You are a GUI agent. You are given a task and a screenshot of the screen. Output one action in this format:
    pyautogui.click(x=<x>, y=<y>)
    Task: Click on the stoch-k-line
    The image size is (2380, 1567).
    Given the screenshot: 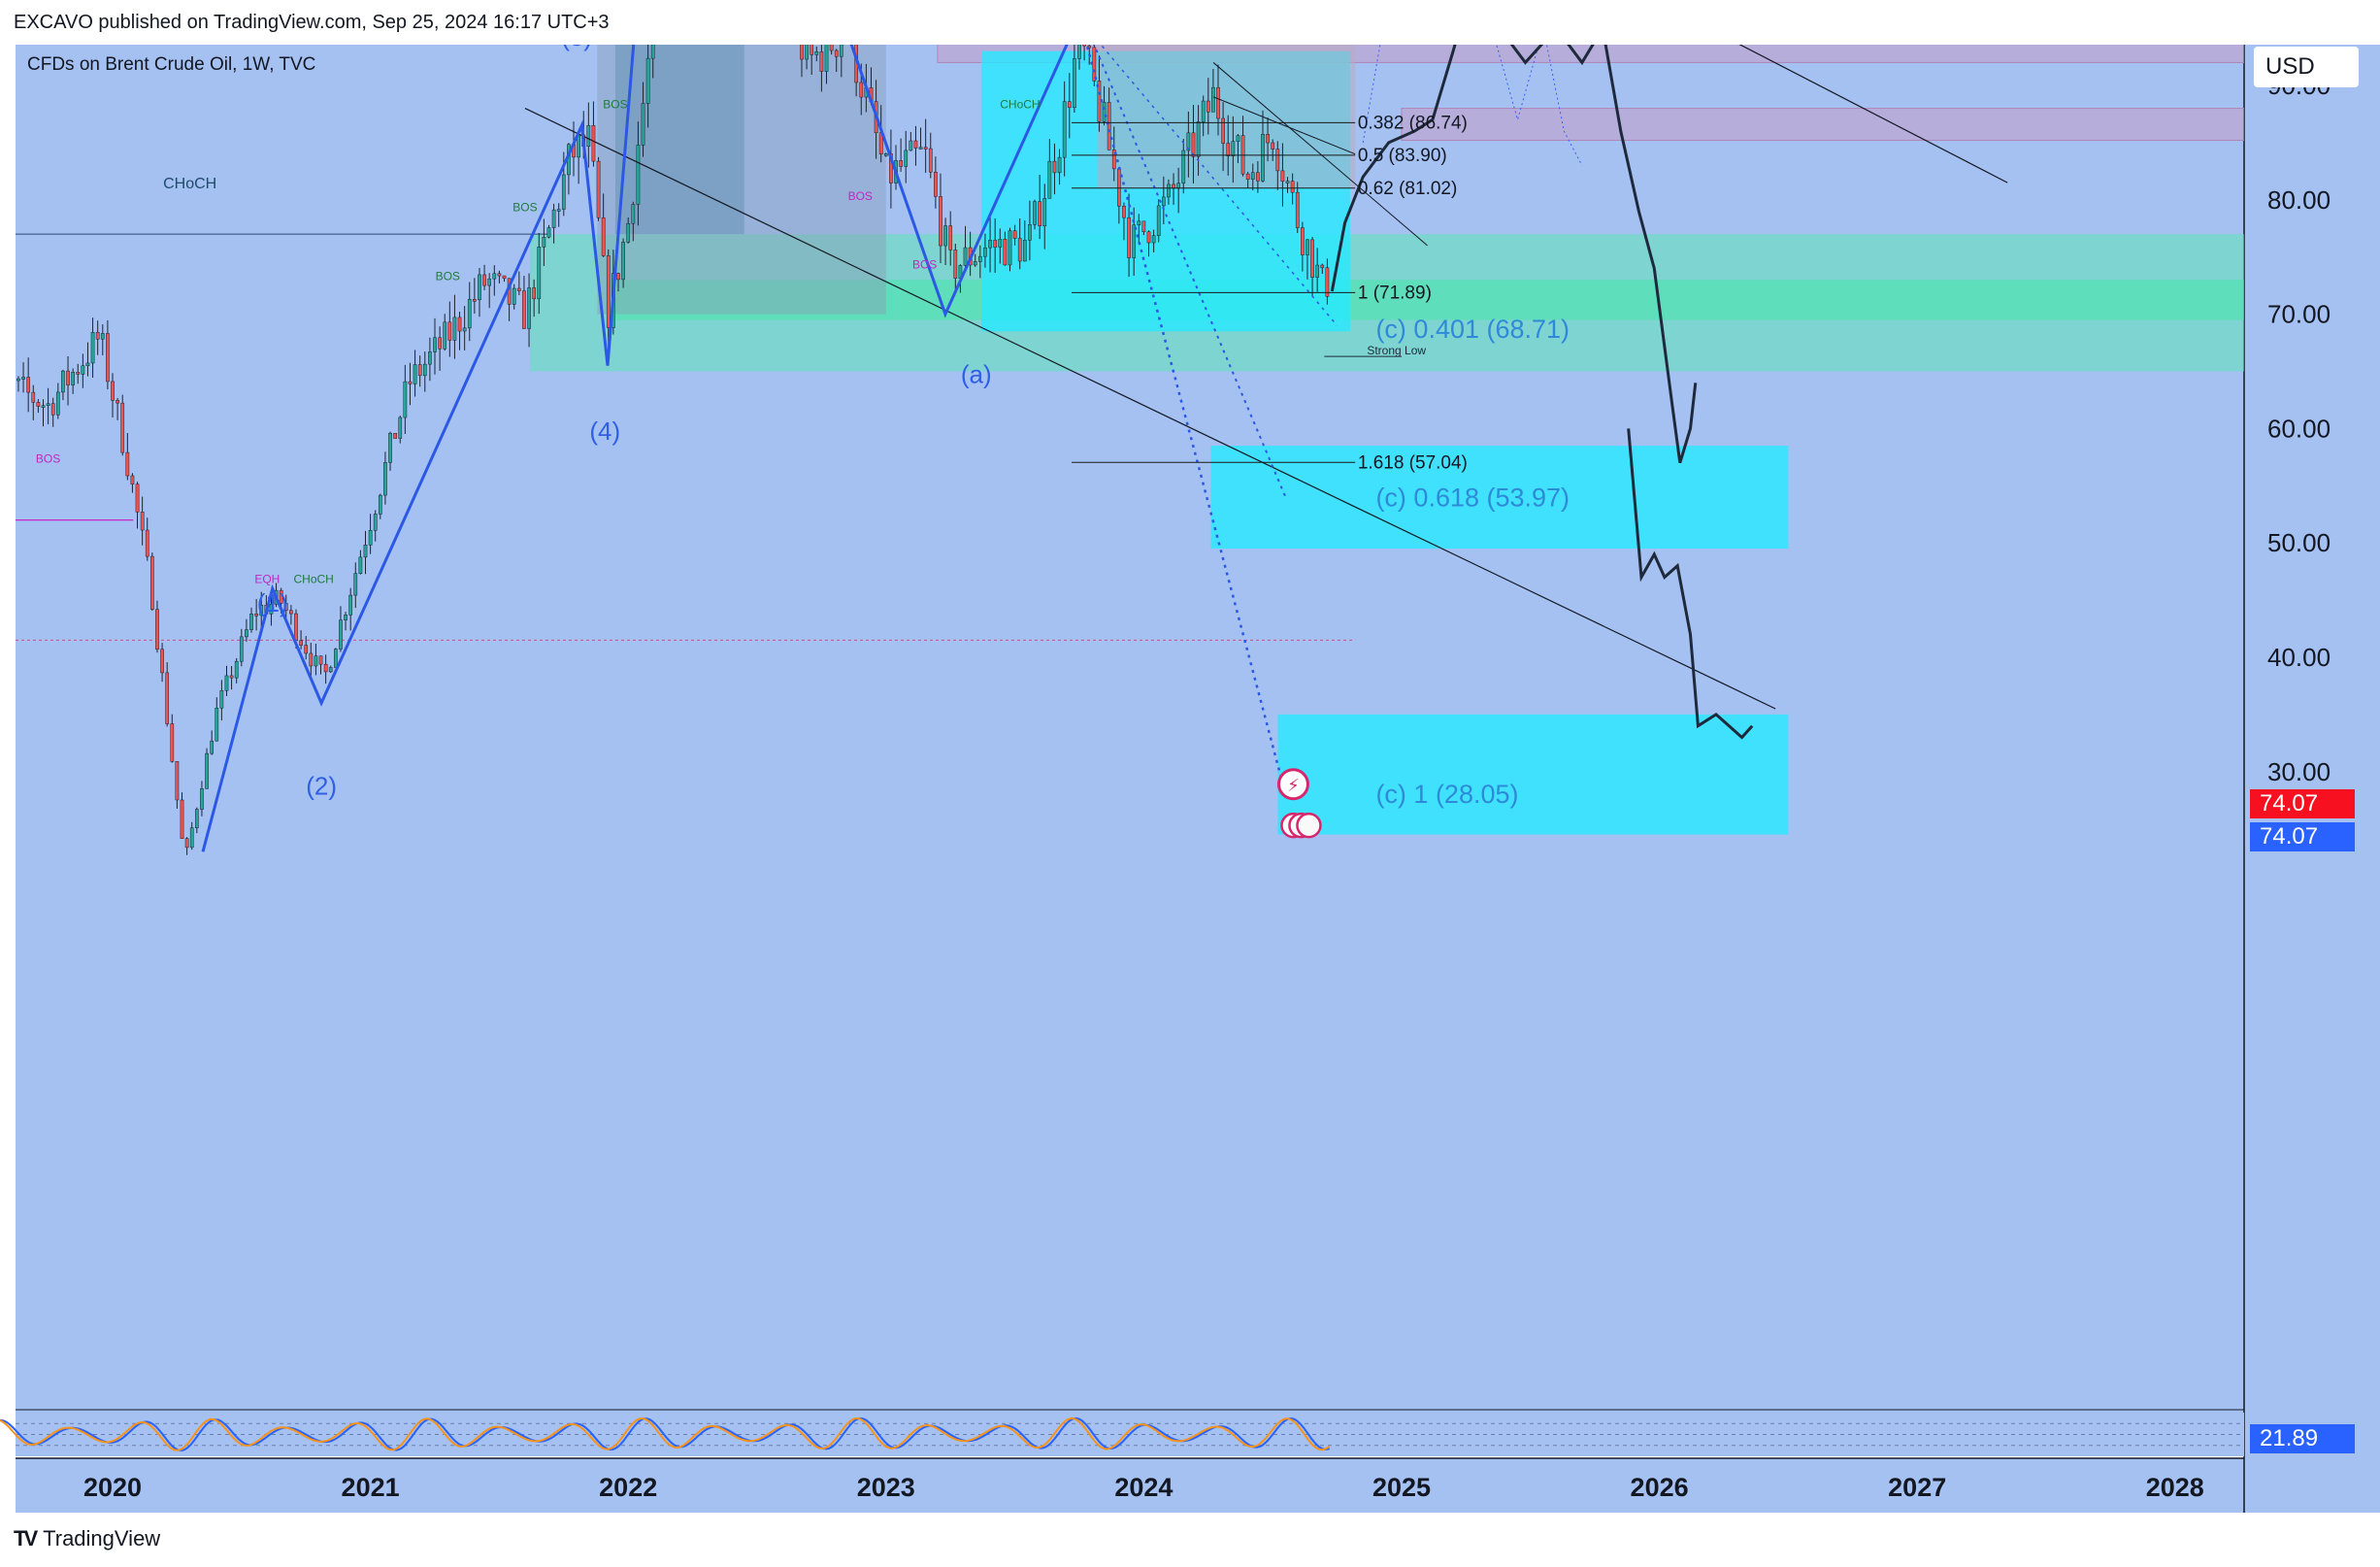 What is the action you would take?
    pyautogui.click(x=665, y=1434)
    